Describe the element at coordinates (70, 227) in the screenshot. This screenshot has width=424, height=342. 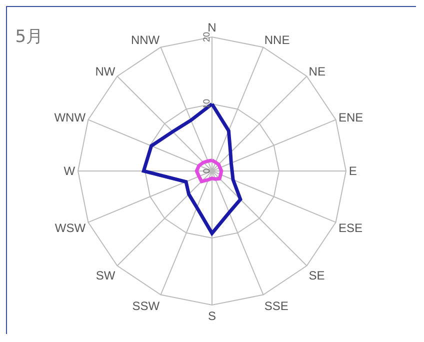
I see `spoke-label: WSW` at that location.